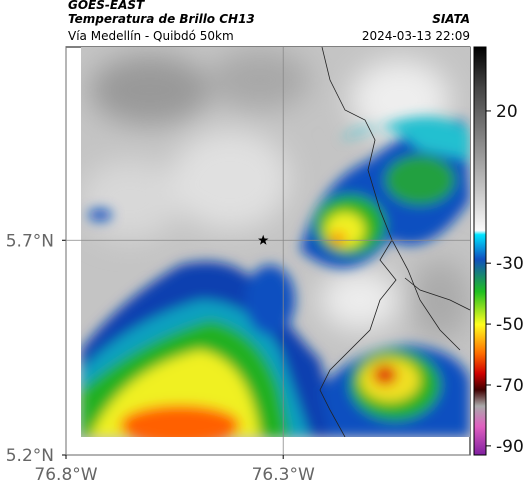 The width and height of the screenshot is (526, 491). I want to click on y-tick-label: 5.2°N, so click(30, 456).